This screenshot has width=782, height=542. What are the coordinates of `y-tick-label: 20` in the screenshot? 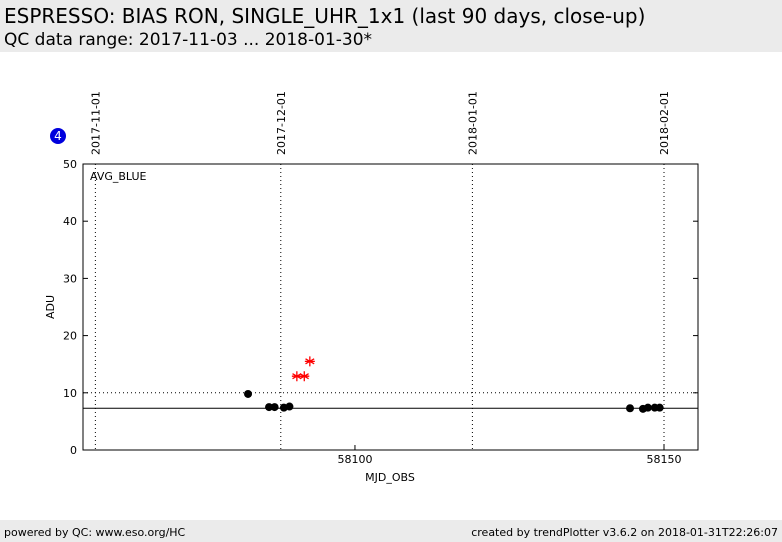 It's located at (70, 336).